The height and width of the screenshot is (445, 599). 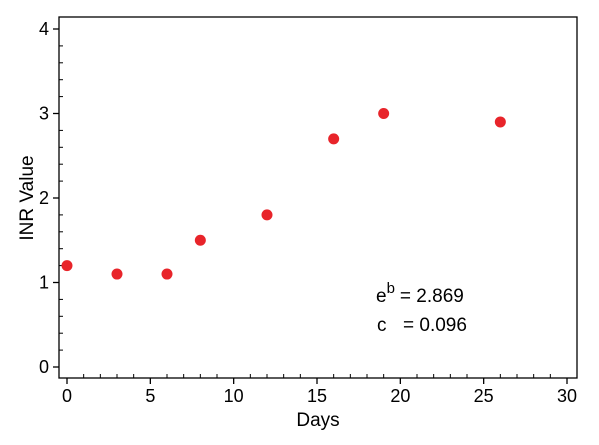 What do you see at coordinates (391, 288) in the screenshot?
I see `annotation-eb-sup: b` at bounding box center [391, 288].